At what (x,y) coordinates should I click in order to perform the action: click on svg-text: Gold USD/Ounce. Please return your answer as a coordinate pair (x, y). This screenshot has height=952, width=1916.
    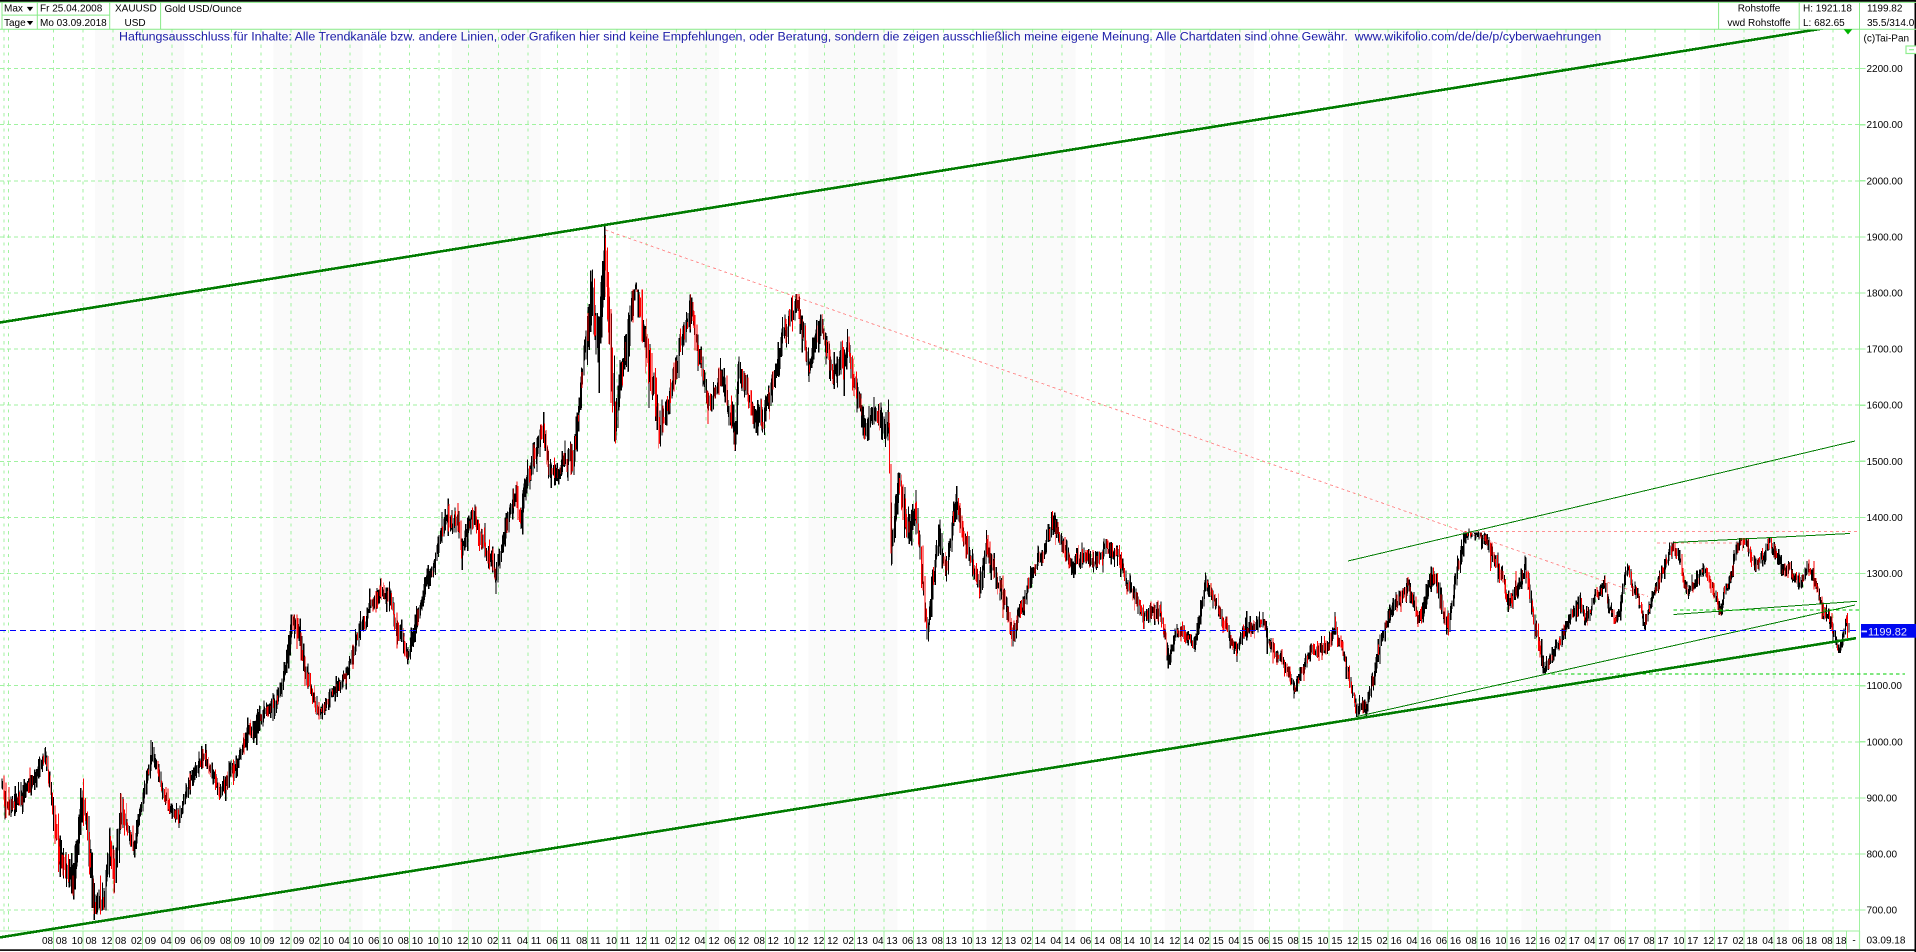
    Looking at the image, I should click on (204, 9).